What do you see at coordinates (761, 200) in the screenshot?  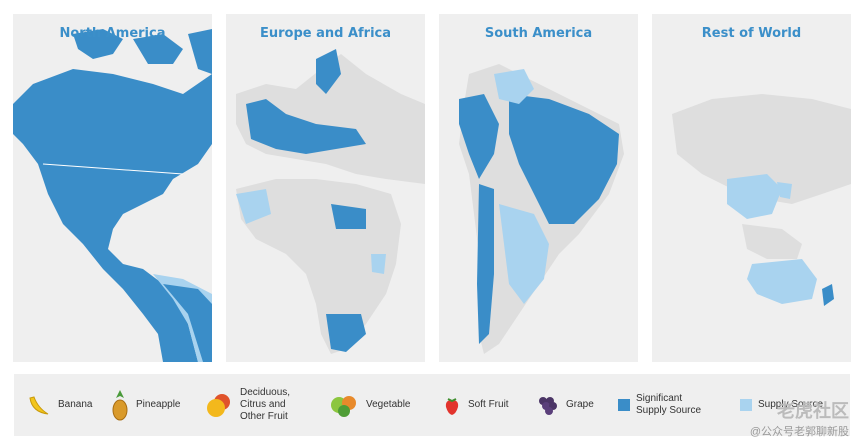 I see `rest-of-world-map` at bounding box center [761, 200].